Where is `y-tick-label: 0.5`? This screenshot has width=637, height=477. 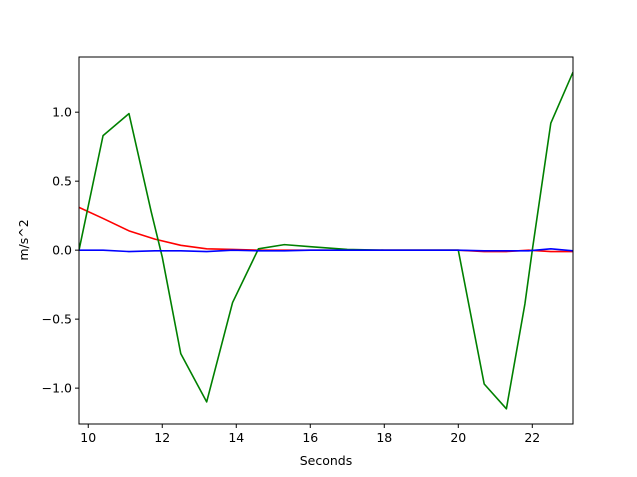
y-tick-label: 0.5 is located at coordinates (62, 181).